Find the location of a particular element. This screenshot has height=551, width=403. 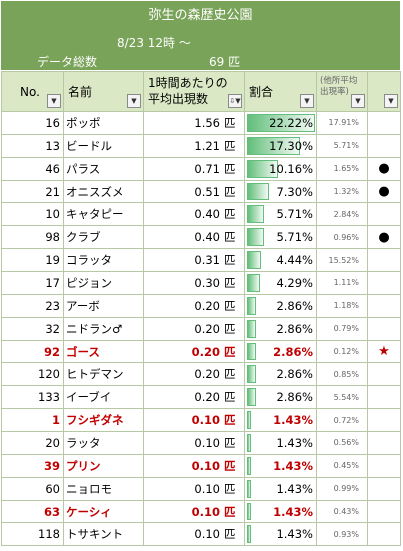

cell-name: ニョロモ is located at coordinates (103, 488).